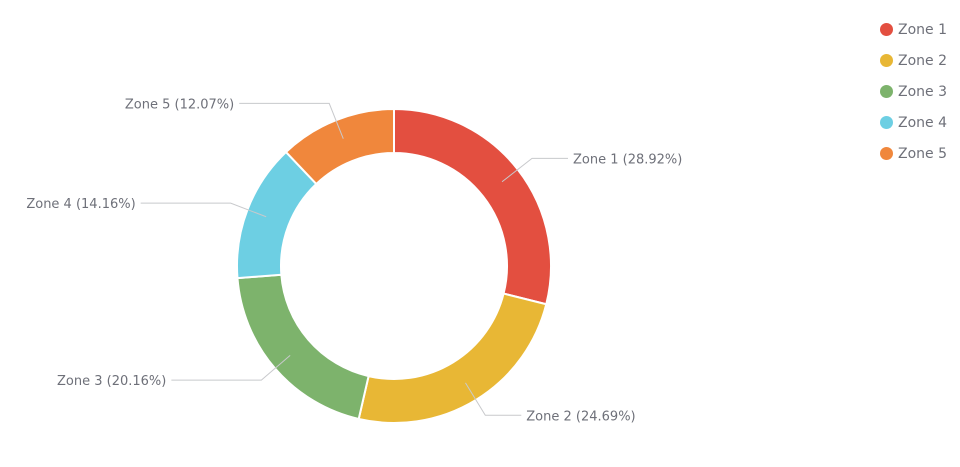 Image resolution: width=960 pixels, height=467 pixels. What do you see at coordinates (80, 204) in the screenshot?
I see `slice-label-zone-4: Zone 4 (14.16%)` at bounding box center [80, 204].